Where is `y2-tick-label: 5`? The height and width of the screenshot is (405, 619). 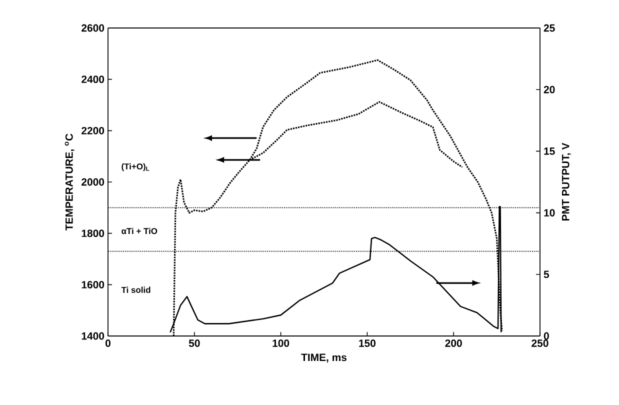
y2-tick-label: 5 is located at coordinates (547, 274).